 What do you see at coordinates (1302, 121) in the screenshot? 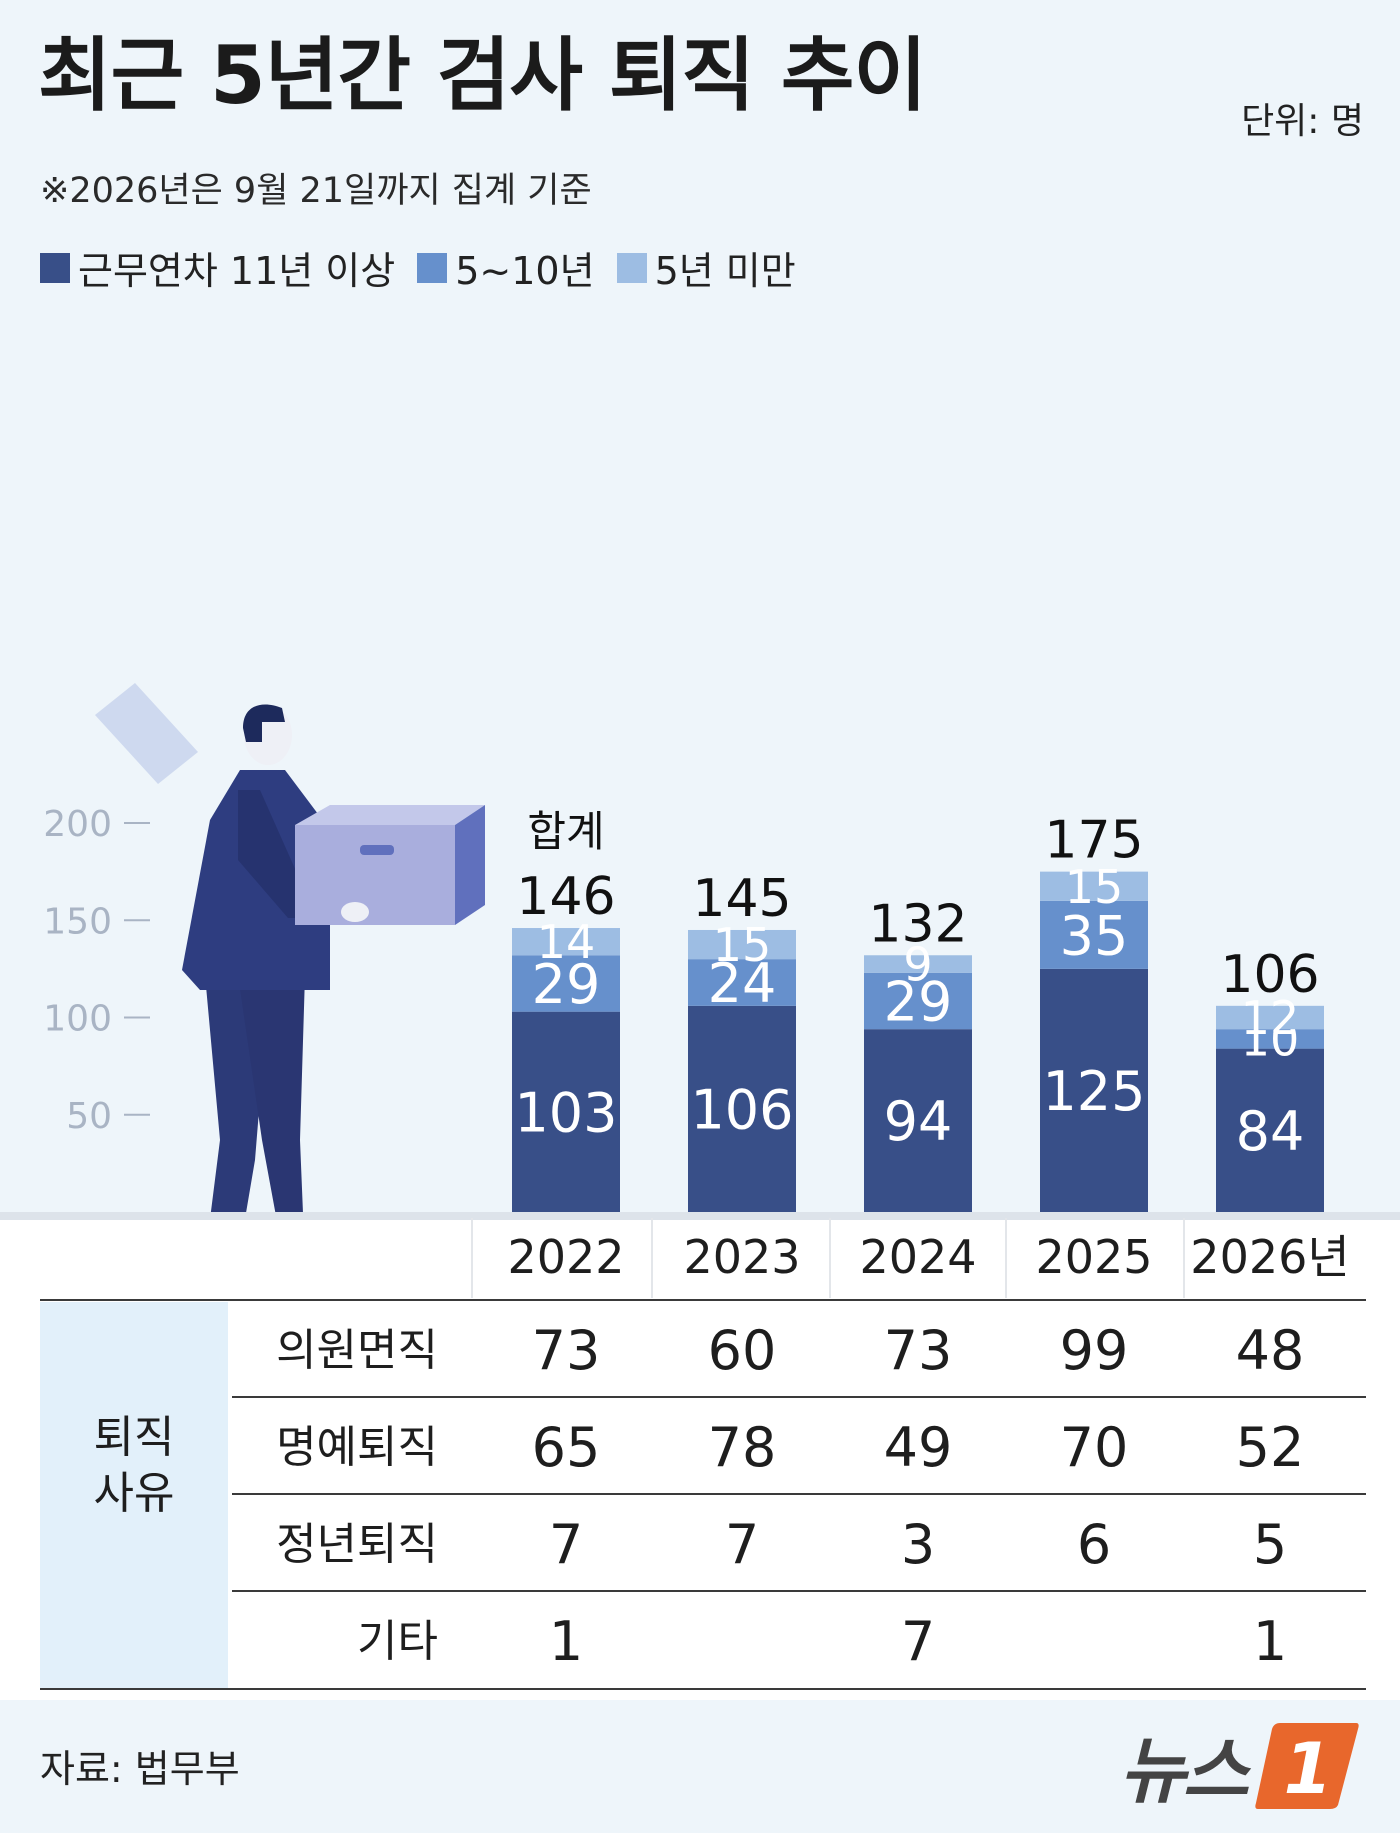
I see `unit-label: 단위: 명` at bounding box center [1302, 121].